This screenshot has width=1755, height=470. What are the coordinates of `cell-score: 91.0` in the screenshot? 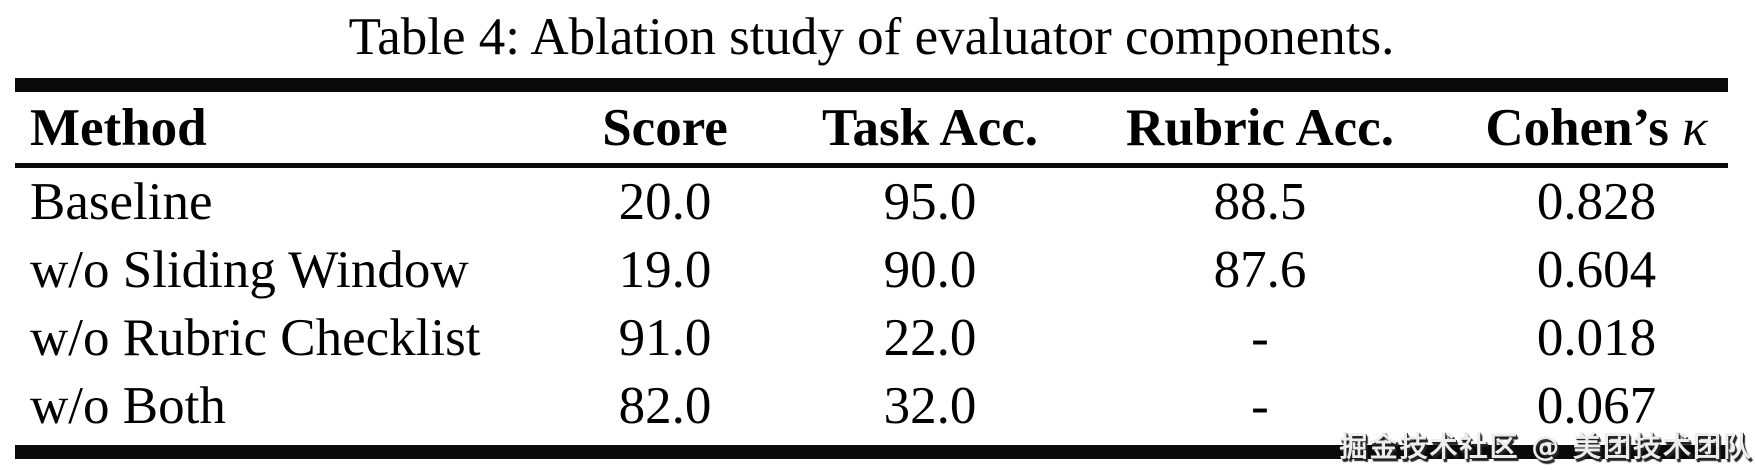 It's located at (665, 338).